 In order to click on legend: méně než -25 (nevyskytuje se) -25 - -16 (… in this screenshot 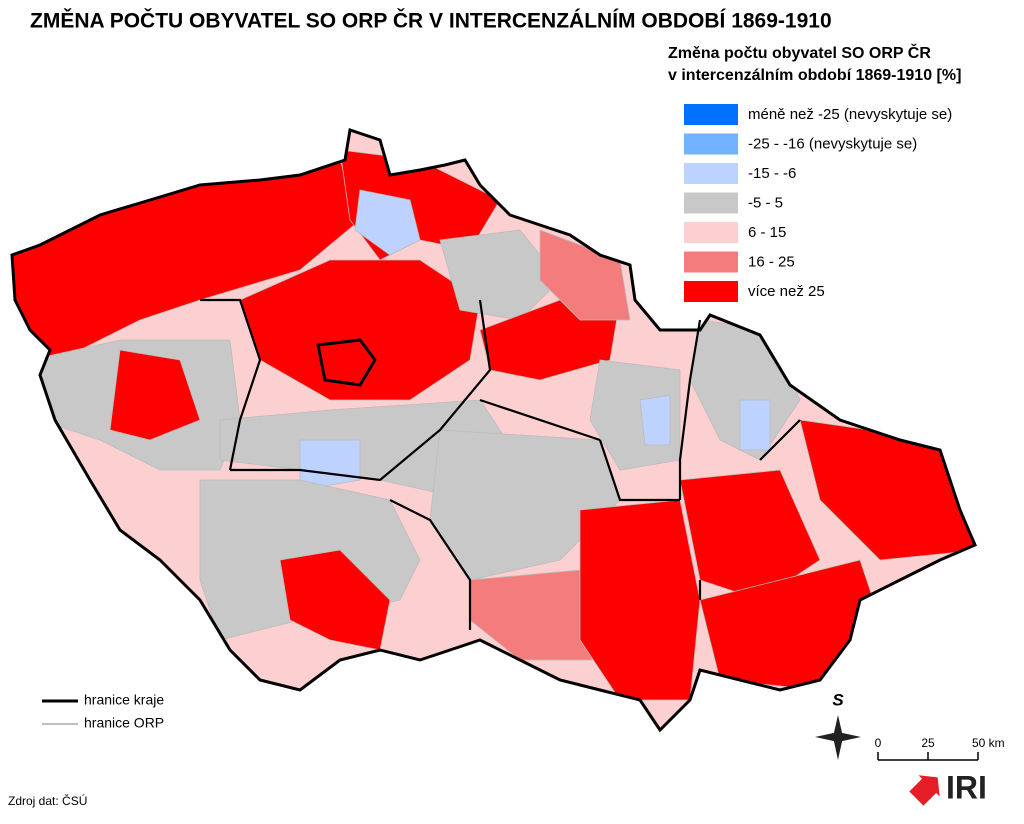, I will do `click(818, 203)`.